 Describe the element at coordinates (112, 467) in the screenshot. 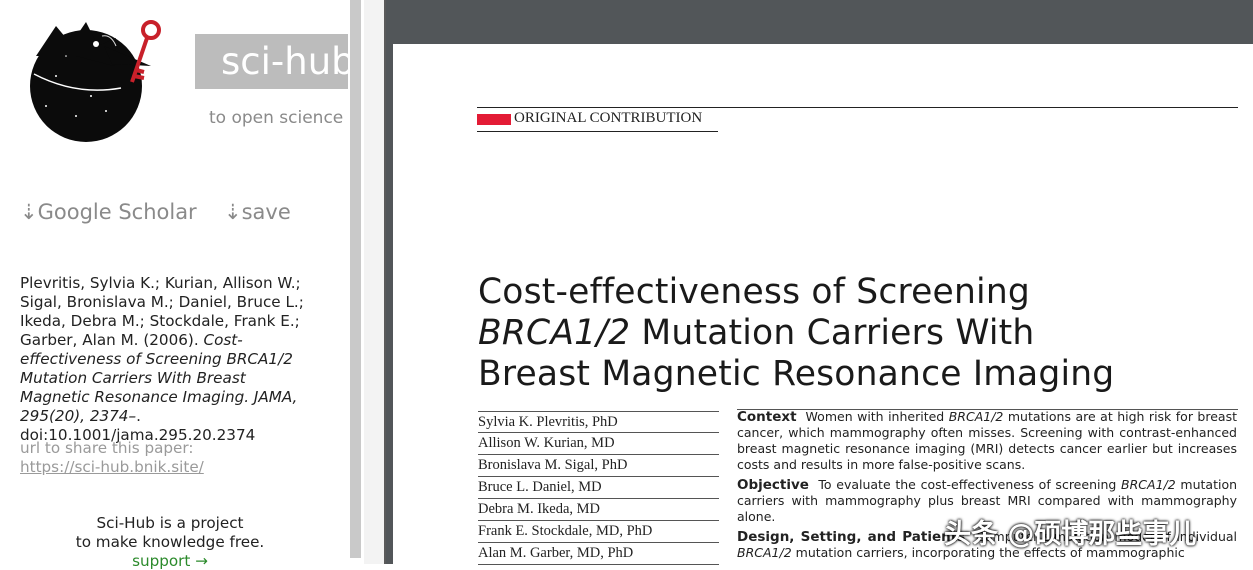

I see `share-url-link: https://sci-hub.bnik.site/` at that location.